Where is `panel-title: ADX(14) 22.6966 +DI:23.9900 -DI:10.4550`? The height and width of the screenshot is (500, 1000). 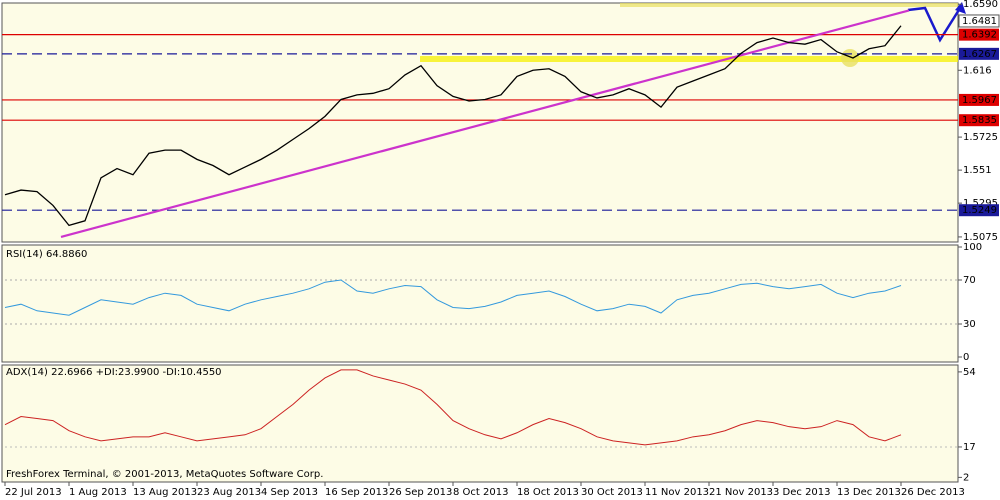 panel-title: ADX(14) 22.6966 +DI:23.9900 -DI:10.4550 is located at coordinates (114, 372).